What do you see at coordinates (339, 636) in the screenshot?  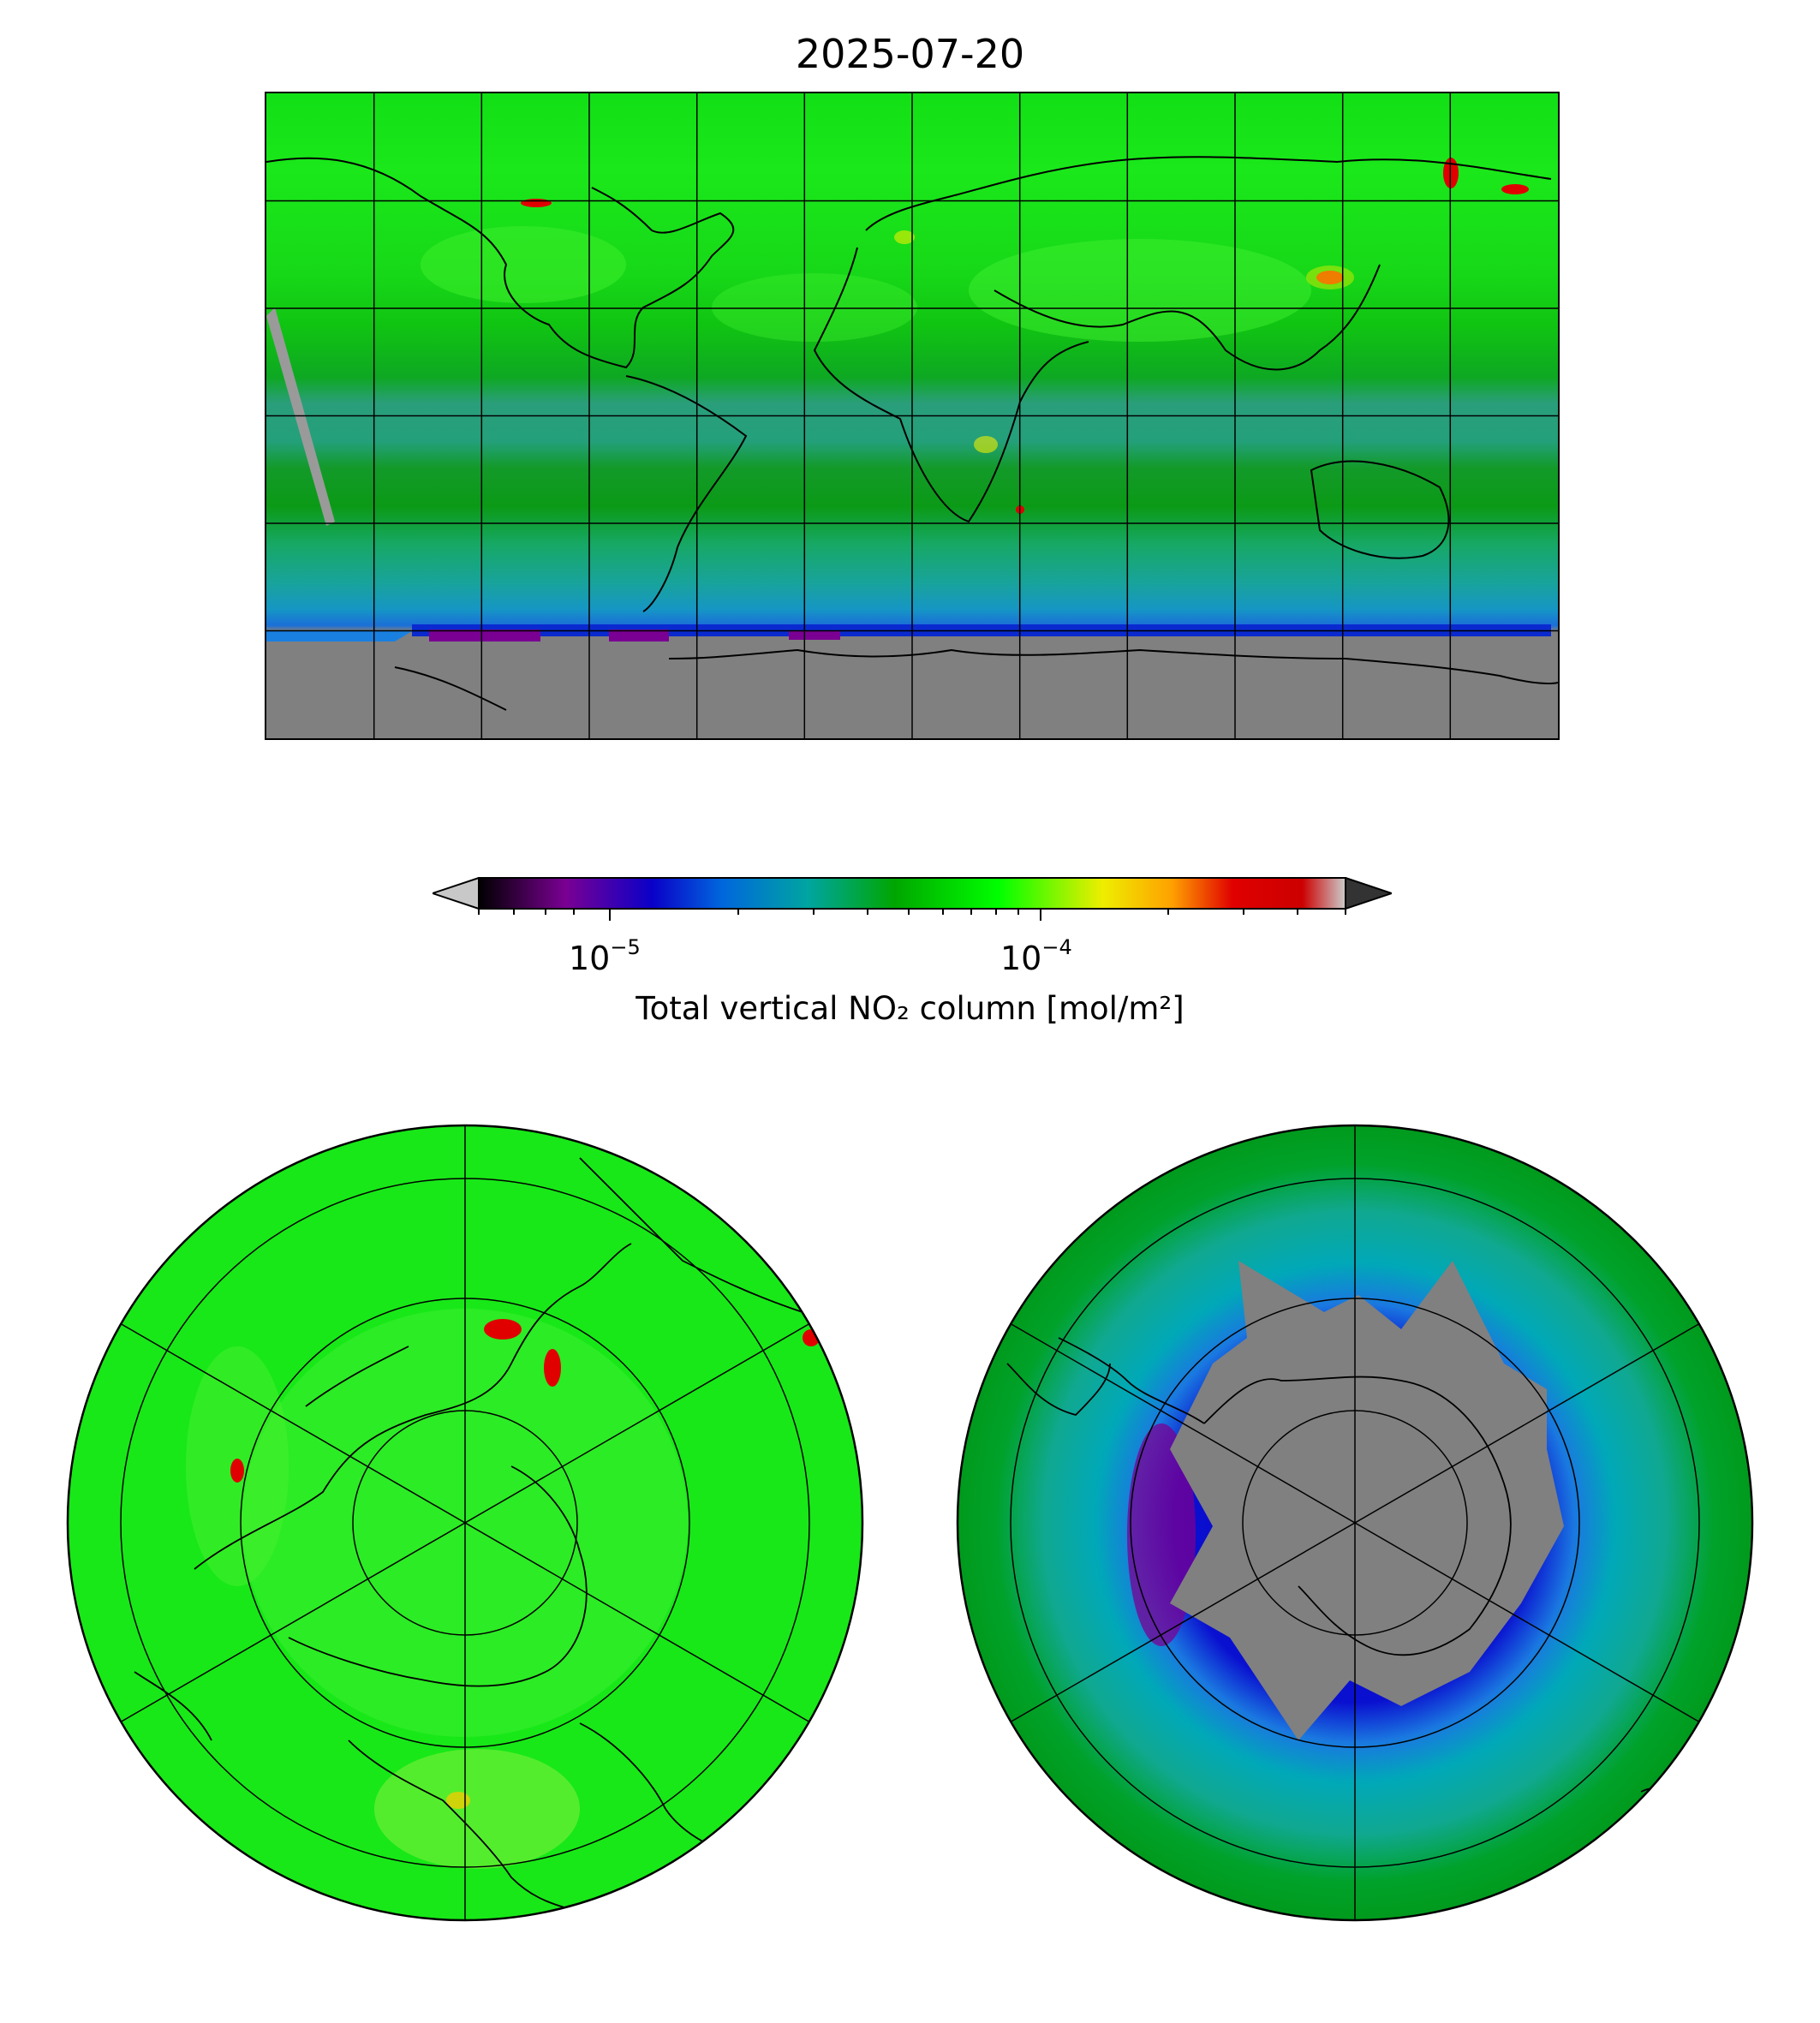 I see `blue-band` at bounding box center [339, 636].